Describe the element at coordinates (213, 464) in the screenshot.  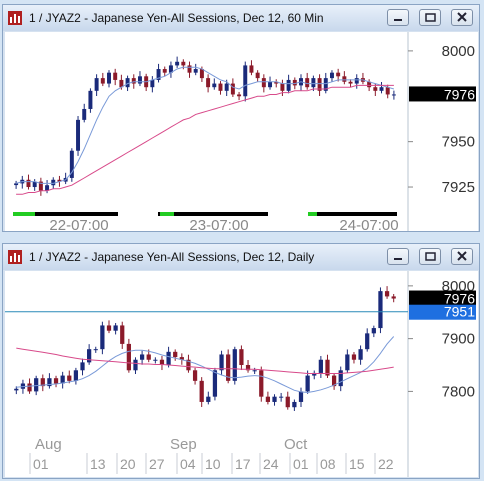
I see `date-tick-label: 10` at that location.